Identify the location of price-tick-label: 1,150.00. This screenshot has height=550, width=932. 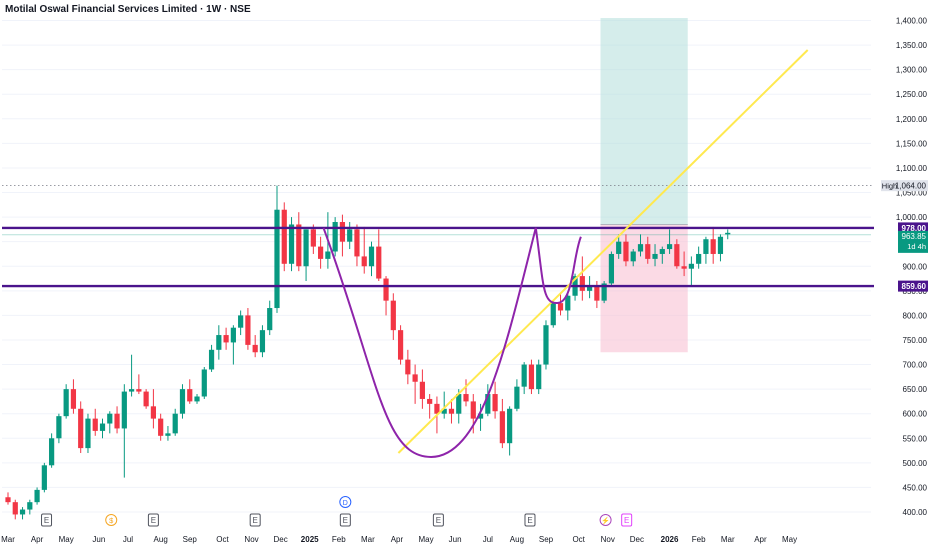
(912, 143).